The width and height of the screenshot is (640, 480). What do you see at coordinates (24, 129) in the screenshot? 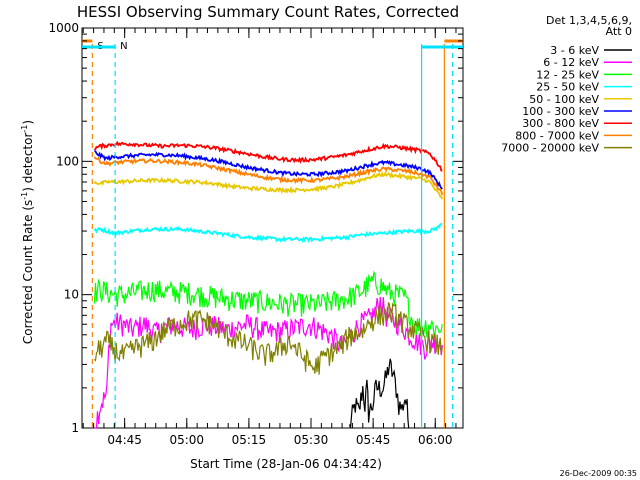
I see `y-axis-label-exp2: -1` at bounding box center [24, 129].